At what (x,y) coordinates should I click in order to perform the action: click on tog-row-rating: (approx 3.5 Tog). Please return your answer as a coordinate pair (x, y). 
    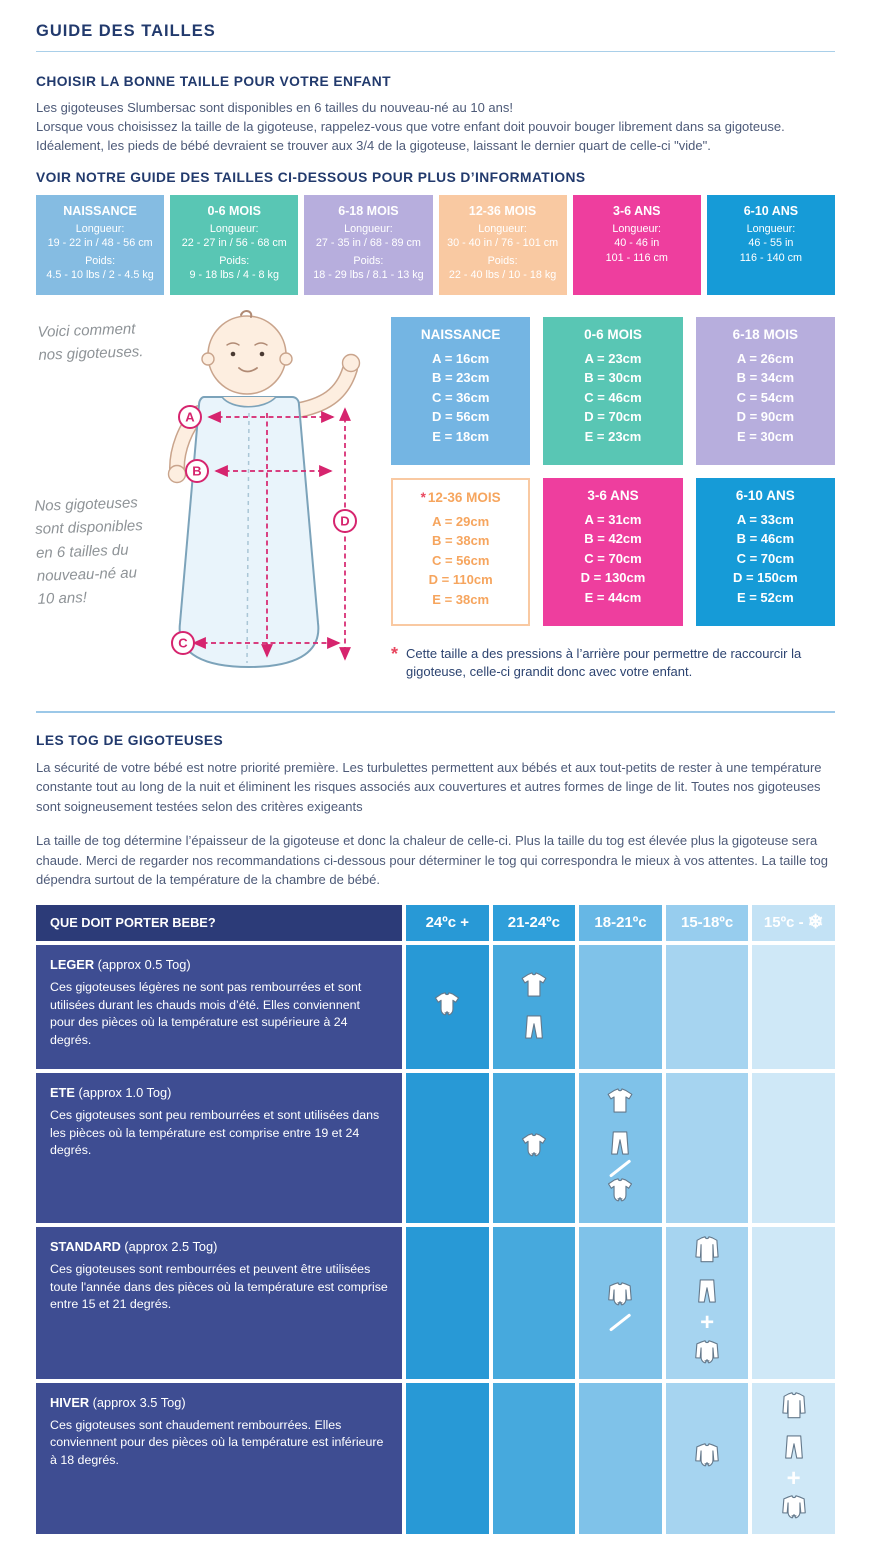
    Looking at the image, I should click on (139, 1402).